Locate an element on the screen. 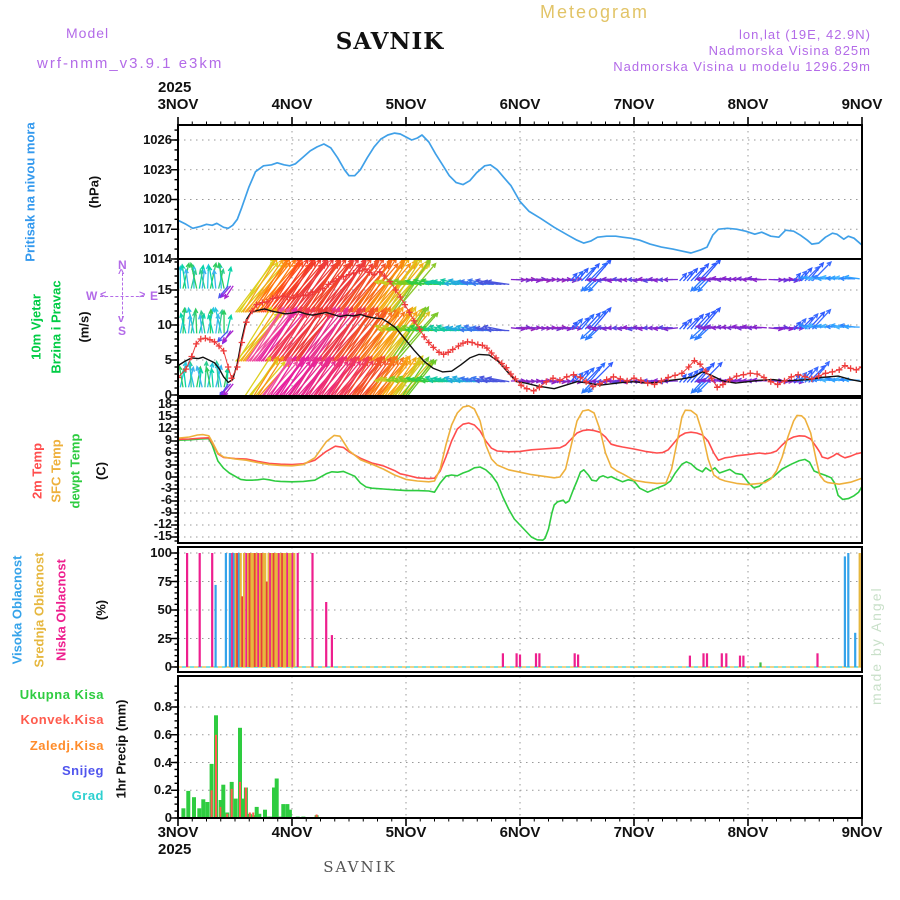 This screenshot has width=900, height=900. y-tick-label: -15 is located at coordinates (162, 536).